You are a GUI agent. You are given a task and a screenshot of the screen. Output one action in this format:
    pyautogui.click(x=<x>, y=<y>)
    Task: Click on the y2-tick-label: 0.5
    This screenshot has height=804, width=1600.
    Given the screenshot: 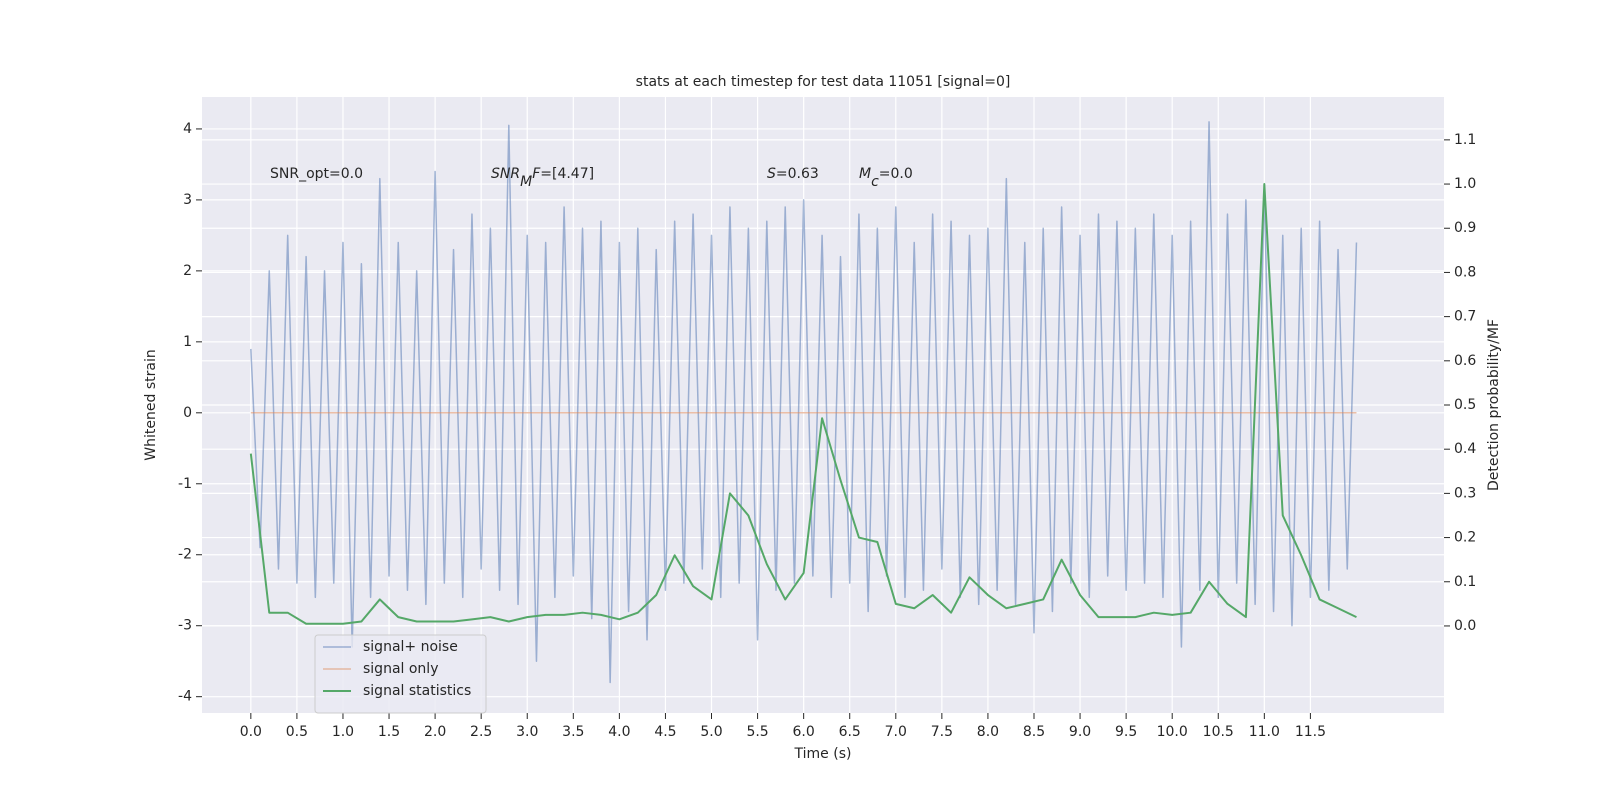 What is the action you would take?
    pyautogui.click(x=1465, y=405)
    